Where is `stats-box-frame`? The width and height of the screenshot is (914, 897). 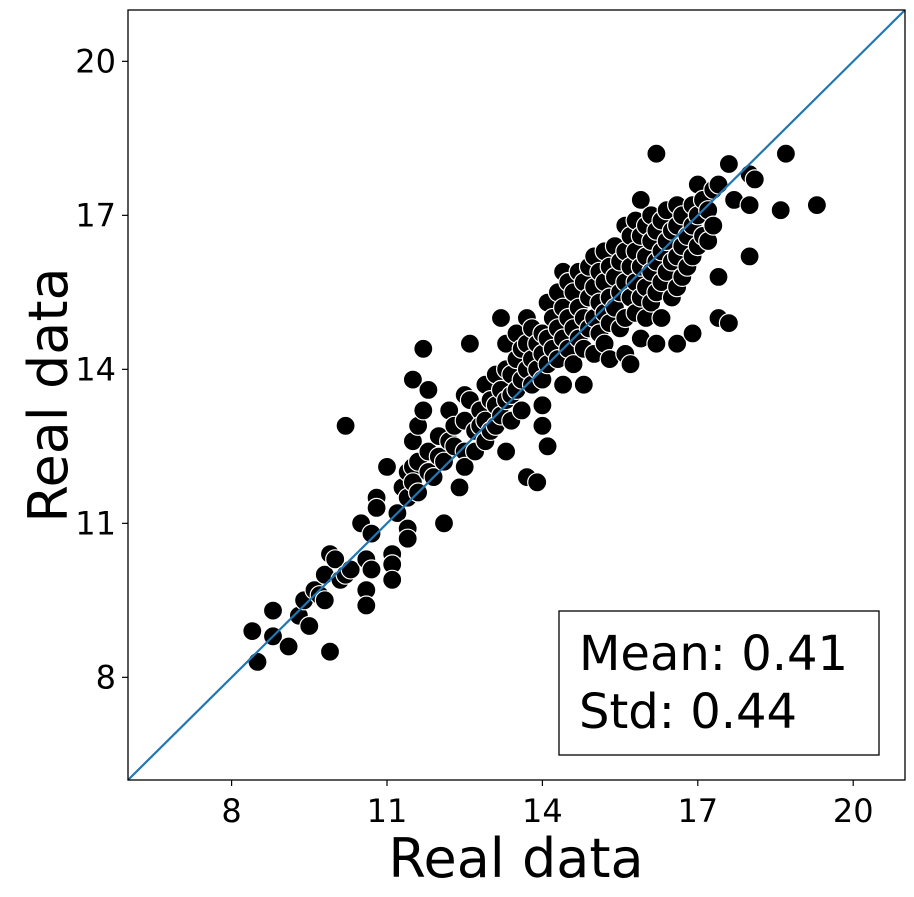 stats-box-frame is located at coordinates (719, 683).